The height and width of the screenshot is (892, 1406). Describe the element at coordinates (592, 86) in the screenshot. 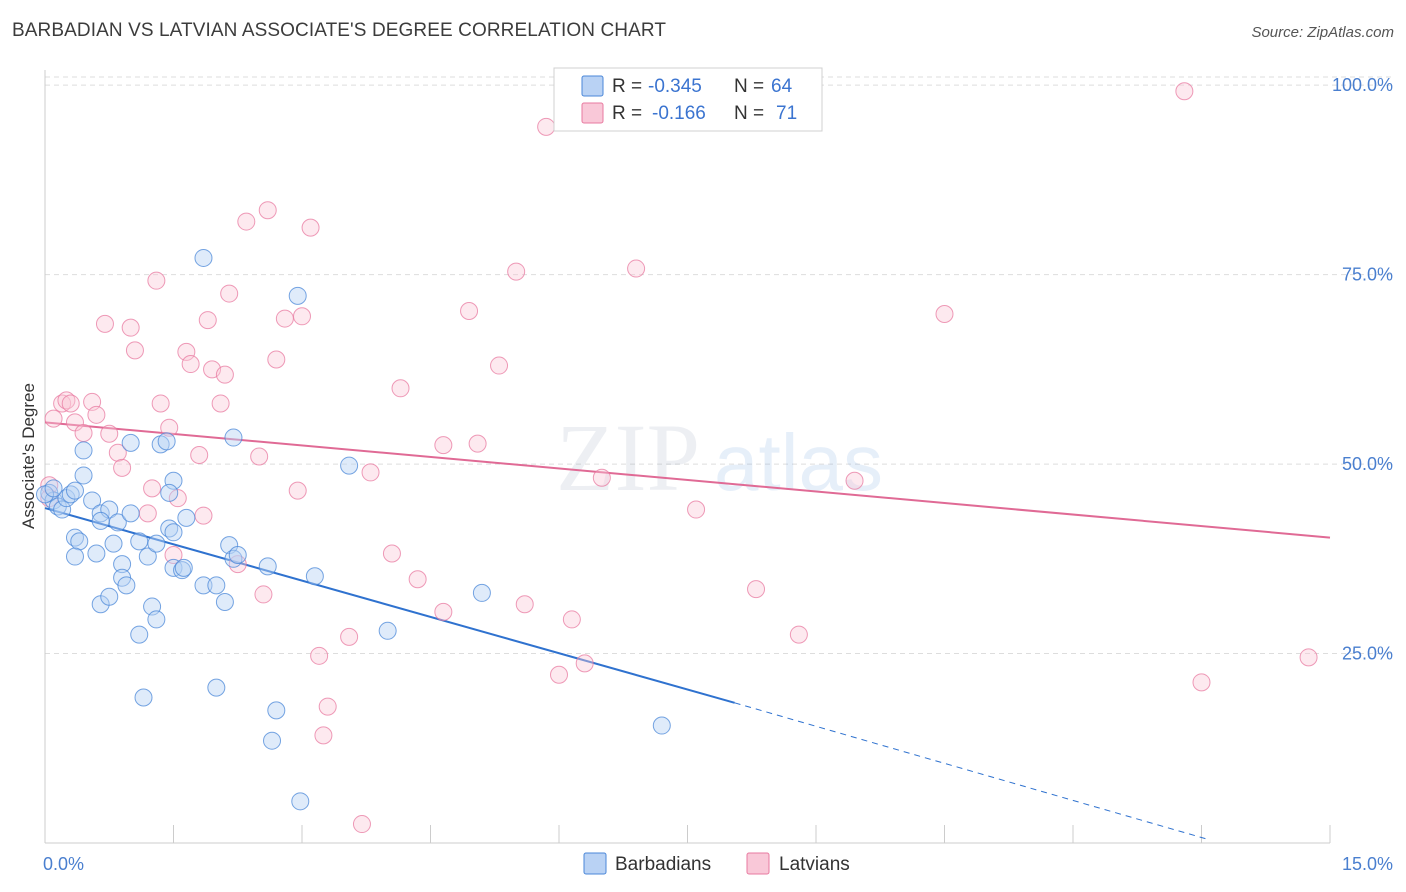

I see `legend-swatch-barbadians` at that location.